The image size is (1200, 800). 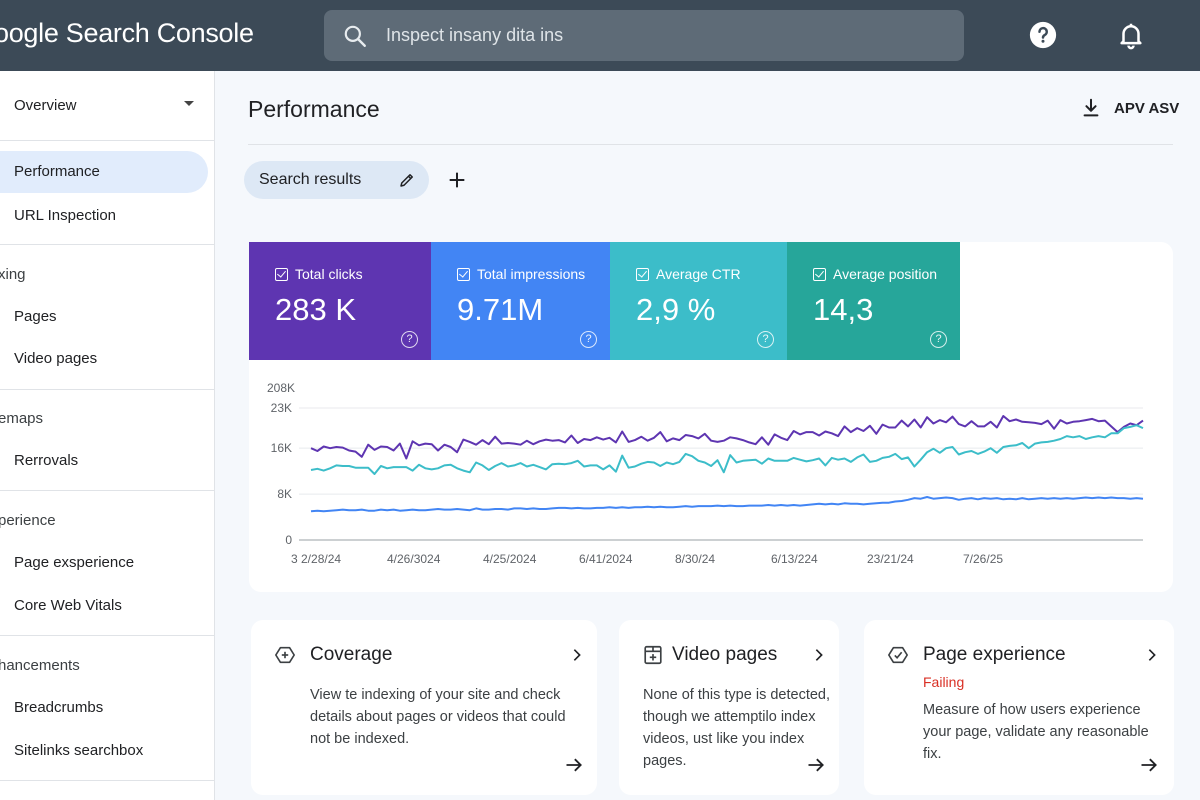 I want to click on sidebar-item-core-web-vitals: Core Web Vitals, so click(x=68, y=605).